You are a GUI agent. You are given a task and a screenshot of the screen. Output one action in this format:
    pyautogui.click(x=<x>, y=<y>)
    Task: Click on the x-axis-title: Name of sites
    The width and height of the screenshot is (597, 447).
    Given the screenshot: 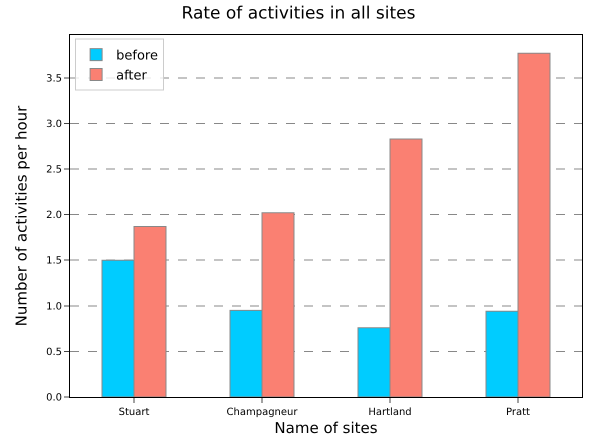 What is the action you would take?
    pyautogui.click(x=326, y=428)
    